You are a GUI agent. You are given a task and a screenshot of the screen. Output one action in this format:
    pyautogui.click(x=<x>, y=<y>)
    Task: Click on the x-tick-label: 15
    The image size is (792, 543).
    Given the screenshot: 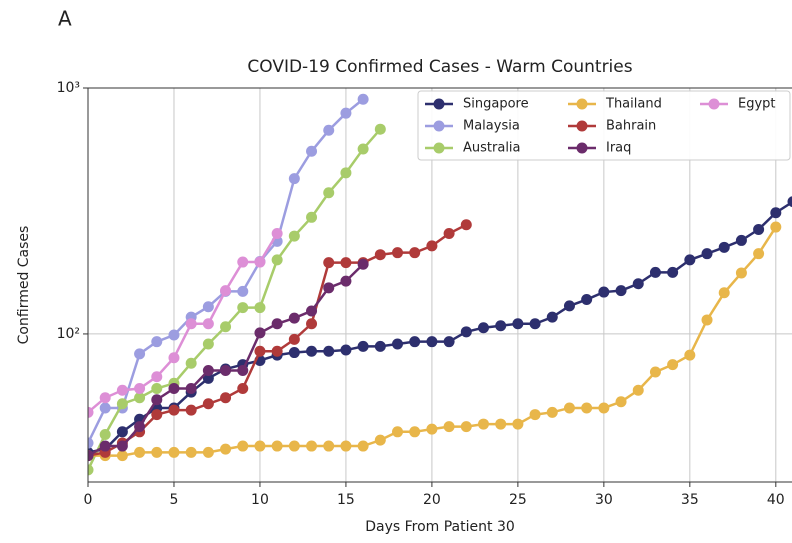 What is the action you would take?
    pyautogui.click(x=346, y=500)
    